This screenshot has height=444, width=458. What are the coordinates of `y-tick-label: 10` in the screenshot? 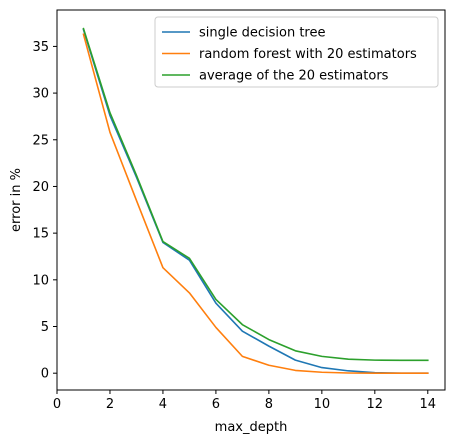 It's located at (40, 280).